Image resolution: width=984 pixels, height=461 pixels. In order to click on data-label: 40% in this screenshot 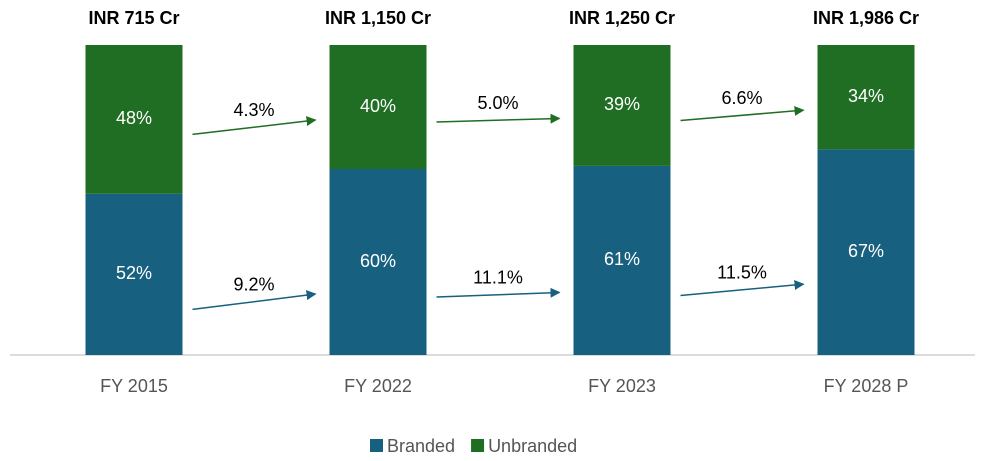, I will do `click(378, 106)`.